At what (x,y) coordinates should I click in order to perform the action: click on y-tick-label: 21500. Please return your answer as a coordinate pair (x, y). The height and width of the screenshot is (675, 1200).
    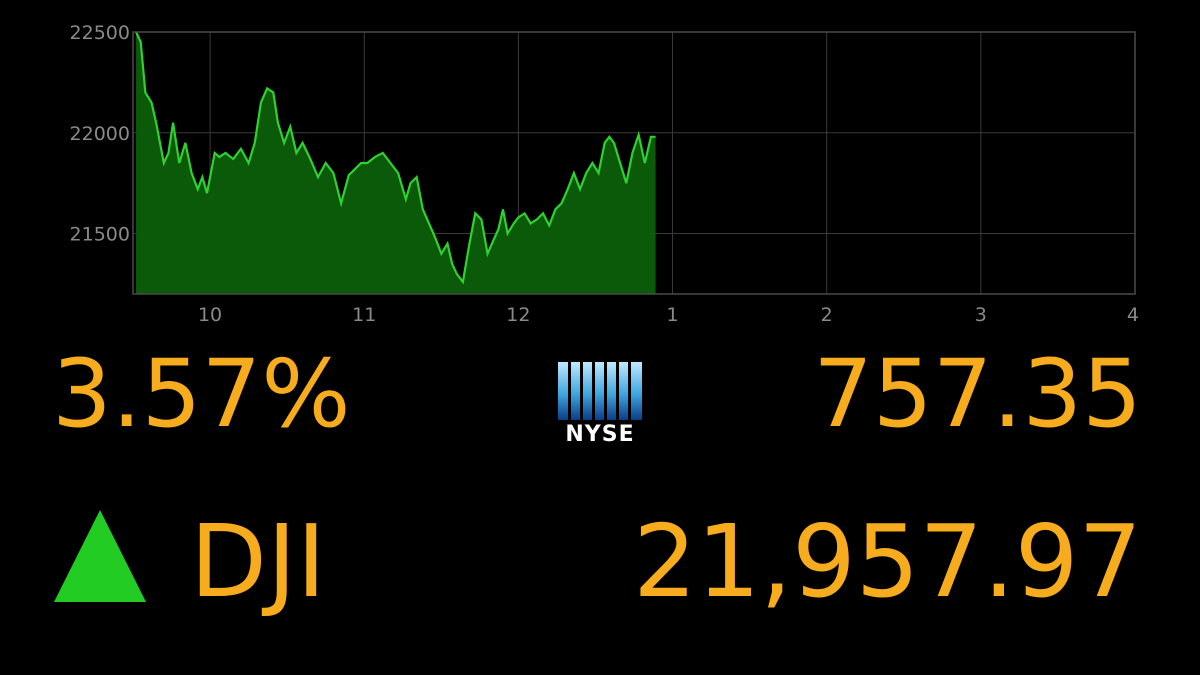
    Looking at the image, I should click on (100, 235).